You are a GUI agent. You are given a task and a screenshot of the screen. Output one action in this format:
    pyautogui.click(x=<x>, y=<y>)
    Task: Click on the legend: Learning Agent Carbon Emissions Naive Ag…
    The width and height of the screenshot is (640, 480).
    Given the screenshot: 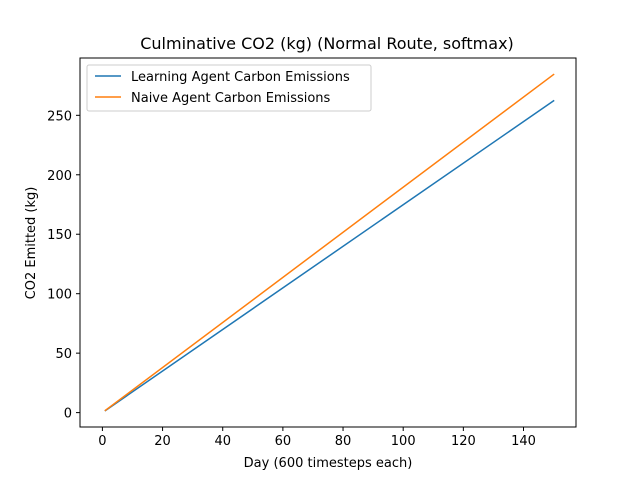 What is the action you would take?
    pyautogui.click(x=229, y=88)
    